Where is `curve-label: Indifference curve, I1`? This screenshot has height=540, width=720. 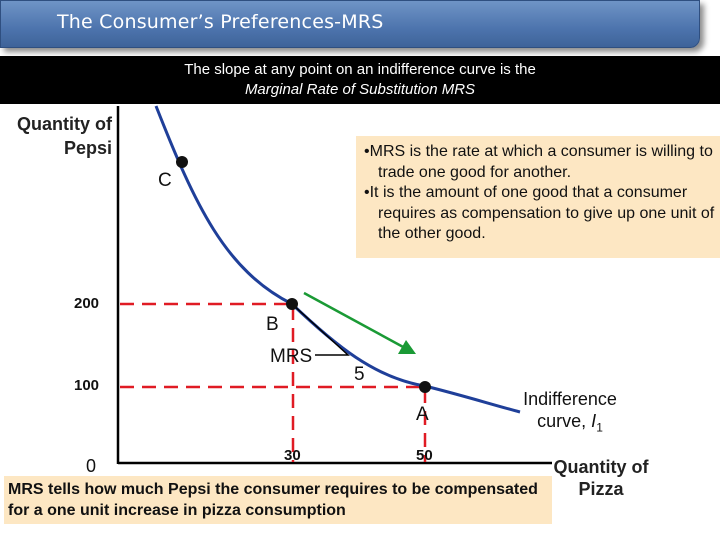 curve-label: Indifference curve, I1 is located at coordinates (570, 413).